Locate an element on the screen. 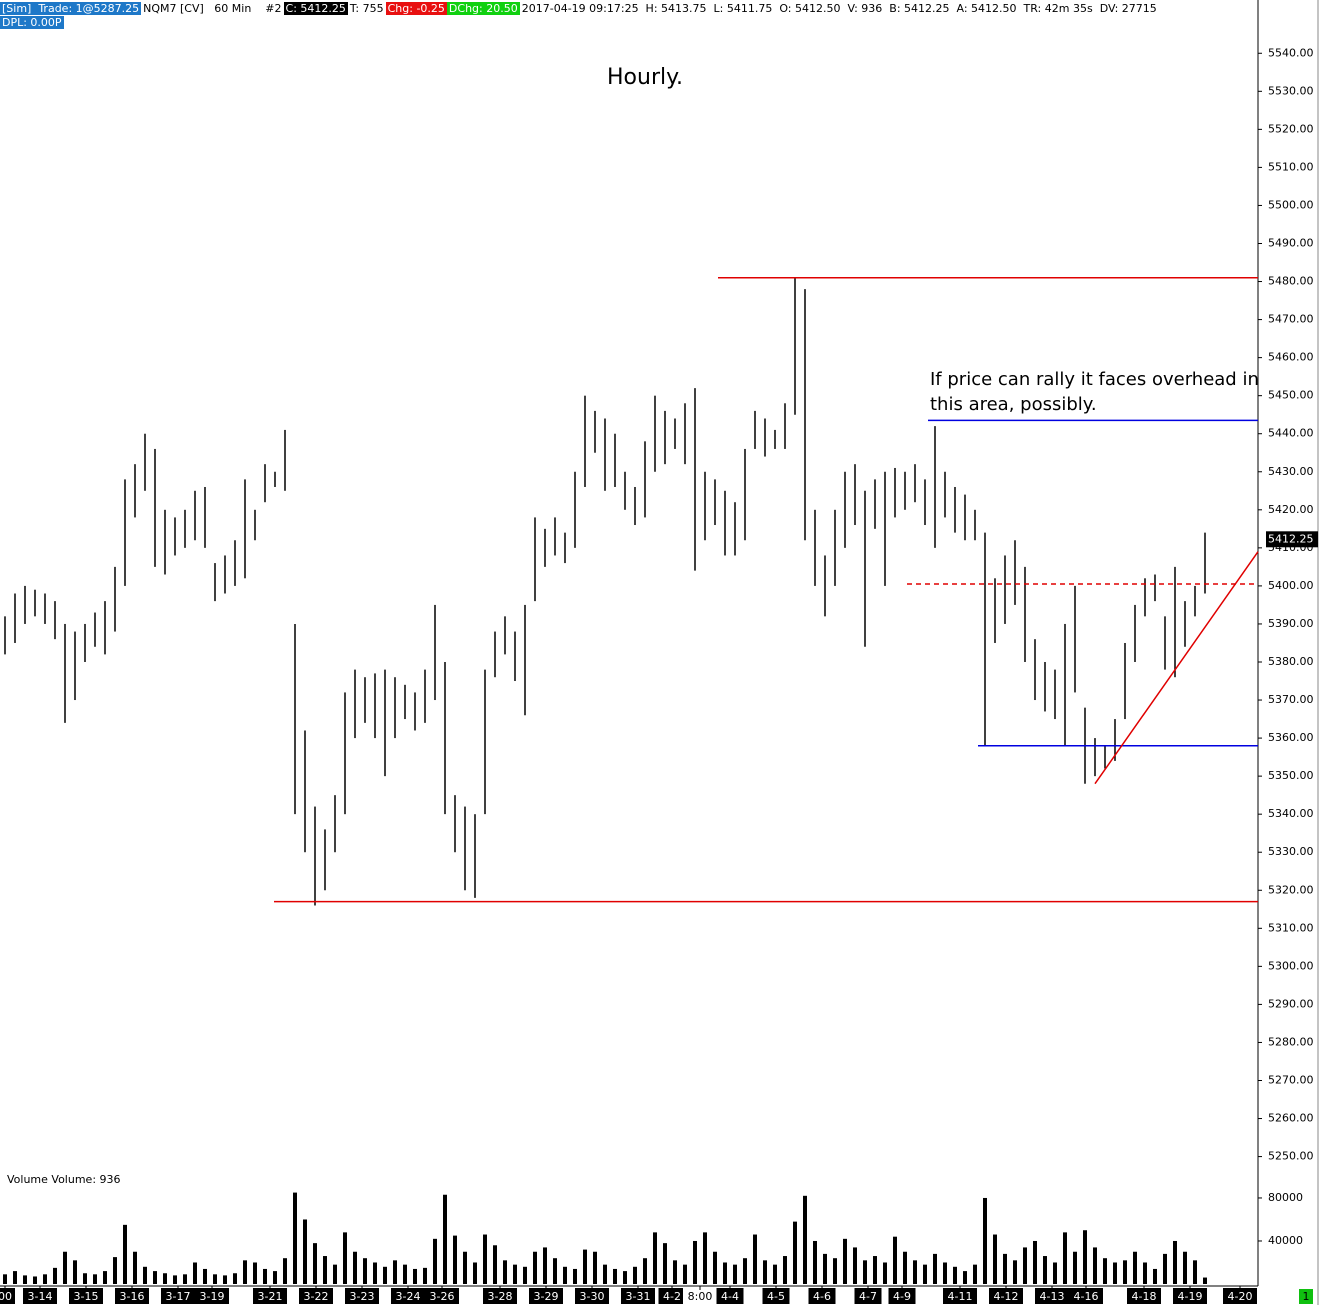  chart-title: Hourly. is located at coordinates (645, 77).